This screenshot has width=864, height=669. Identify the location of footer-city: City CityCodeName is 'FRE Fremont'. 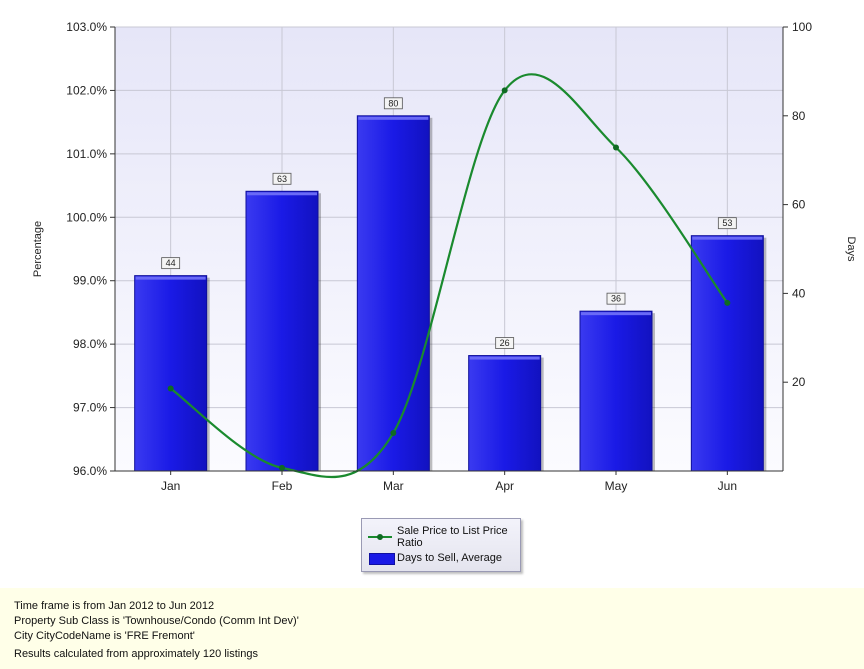
(104, 636).